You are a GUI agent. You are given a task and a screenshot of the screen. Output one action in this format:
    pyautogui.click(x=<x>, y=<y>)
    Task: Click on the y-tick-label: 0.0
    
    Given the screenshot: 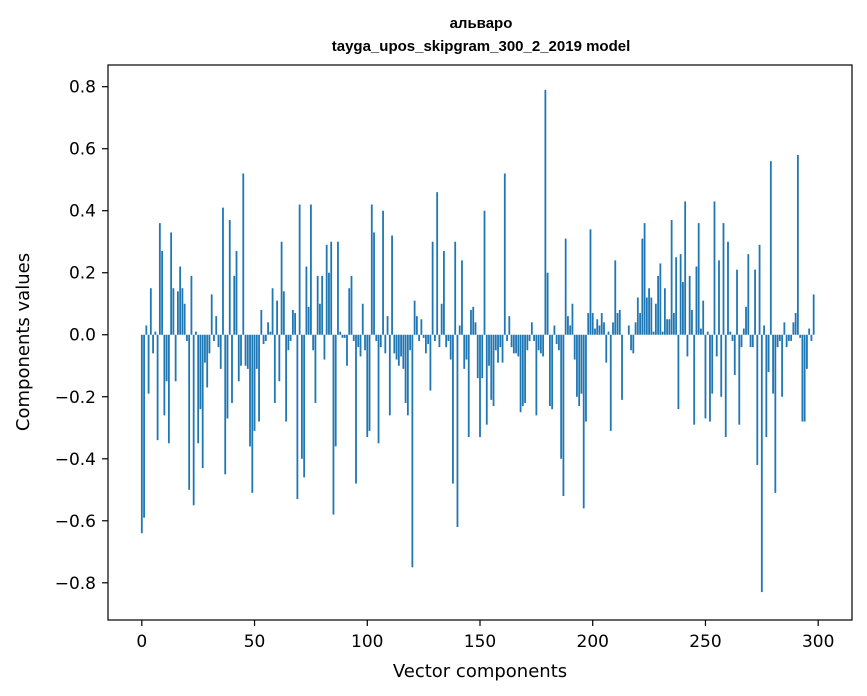 What is the action you would take?
    pyautogui.click(x=82, y=336)
    